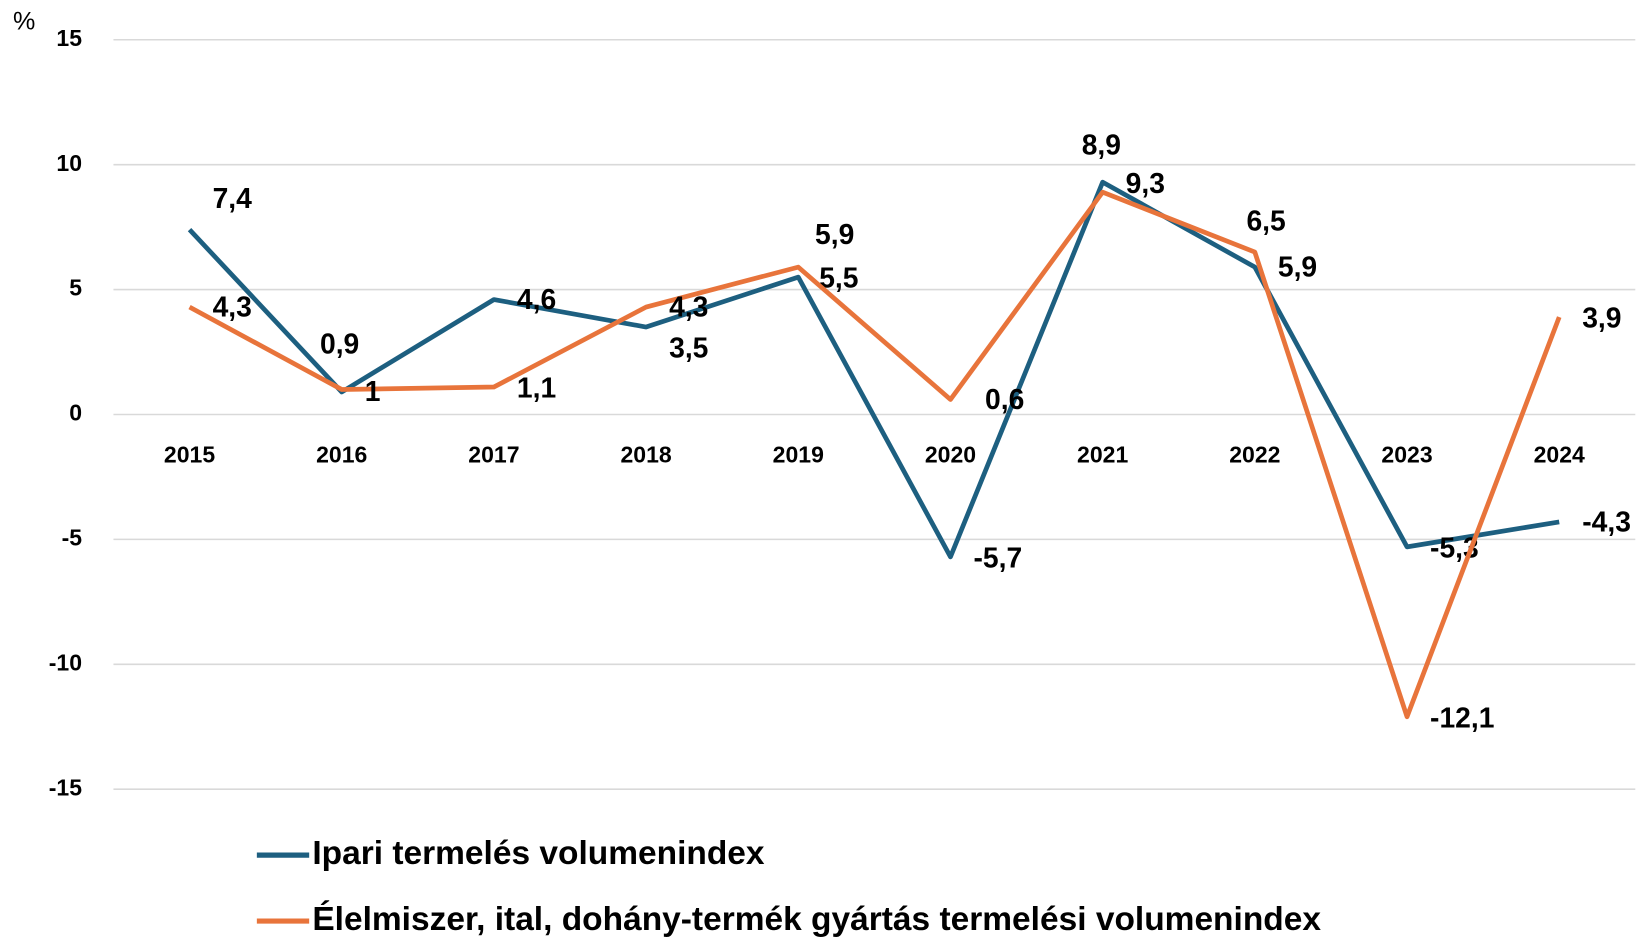 The image size is (1642, 942). What do you see at coordinates (1601, 318) in the screenshot?
I see `data-label: 3,9` at bounding box center [1601, 318].